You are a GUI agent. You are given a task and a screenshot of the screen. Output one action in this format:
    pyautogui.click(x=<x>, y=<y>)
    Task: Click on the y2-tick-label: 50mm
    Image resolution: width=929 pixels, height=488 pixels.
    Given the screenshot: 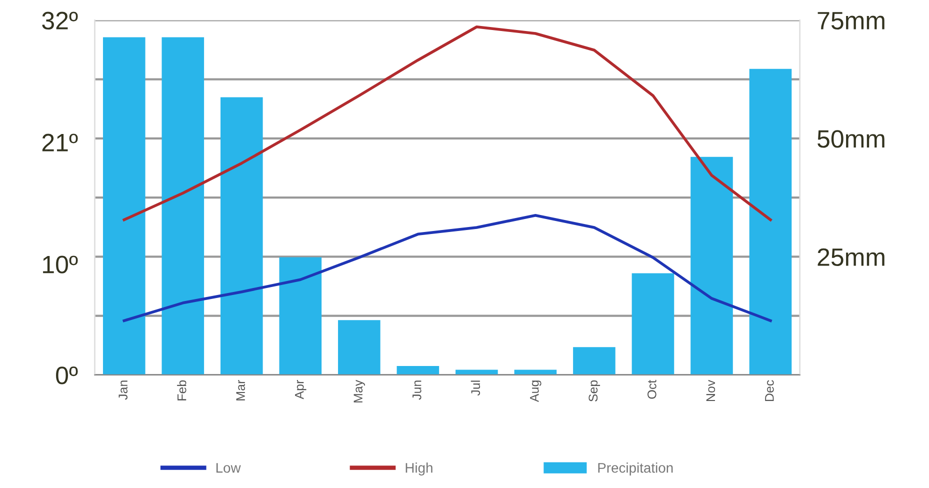 What is the action you would take?
    pyautogui.click(x=851, y=139)
    